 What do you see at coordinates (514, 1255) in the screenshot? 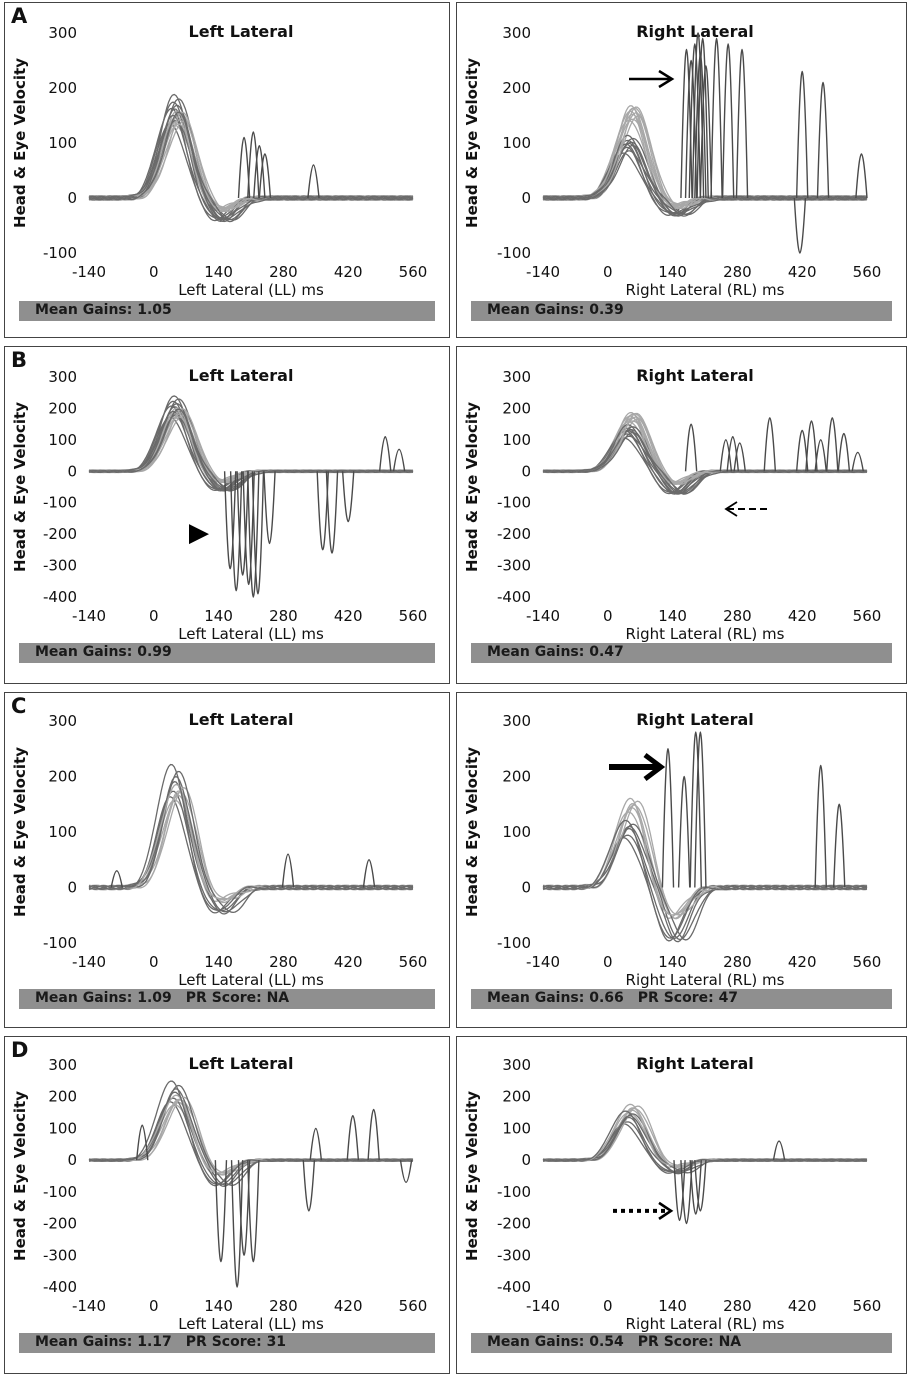
I see `y-tick-label: -300` at bounding box center [514, 1255].